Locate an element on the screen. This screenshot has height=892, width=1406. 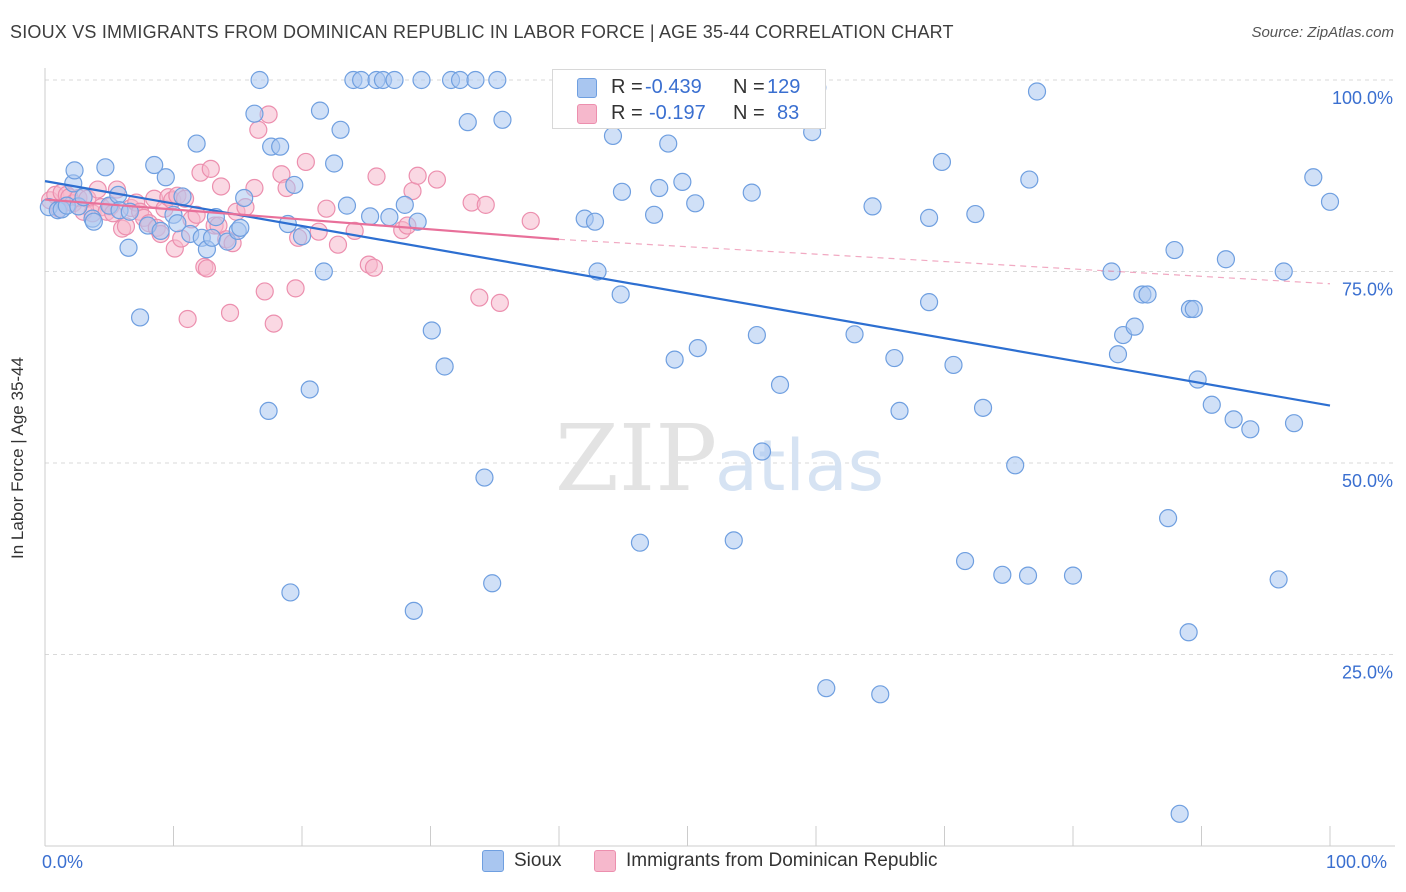
legend-swatch-dominican is located at coordinates (605, 861).